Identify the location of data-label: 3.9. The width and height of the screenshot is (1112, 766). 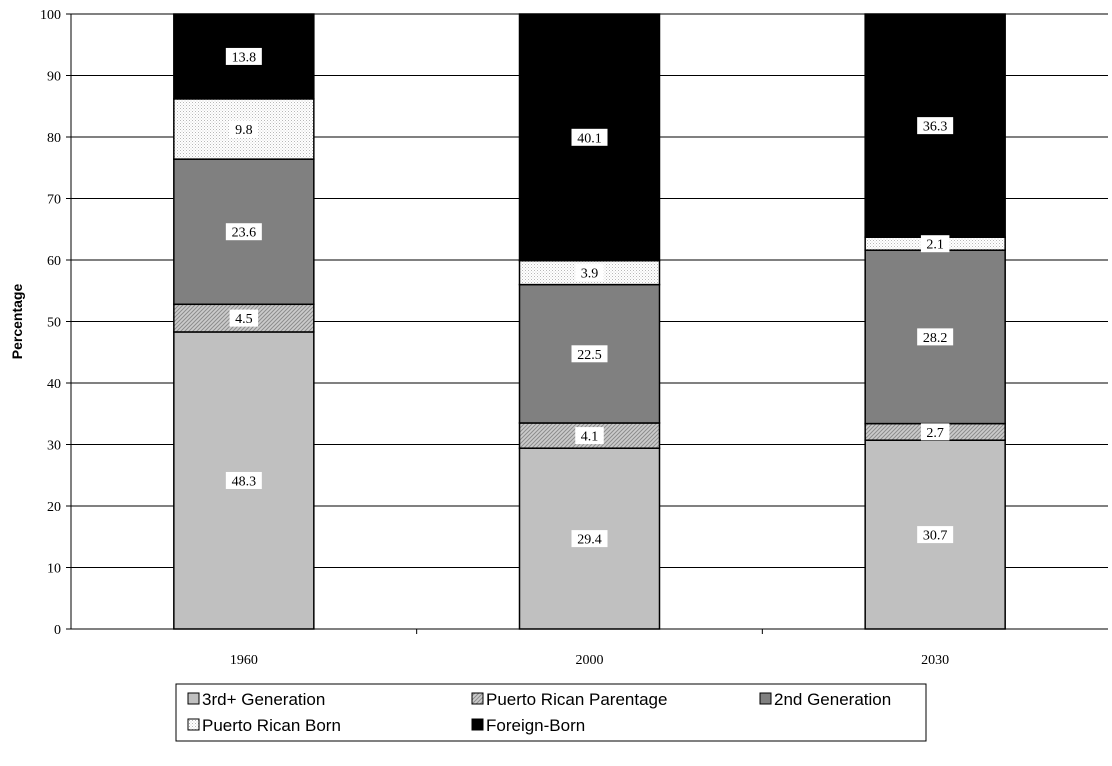
(590, 274).